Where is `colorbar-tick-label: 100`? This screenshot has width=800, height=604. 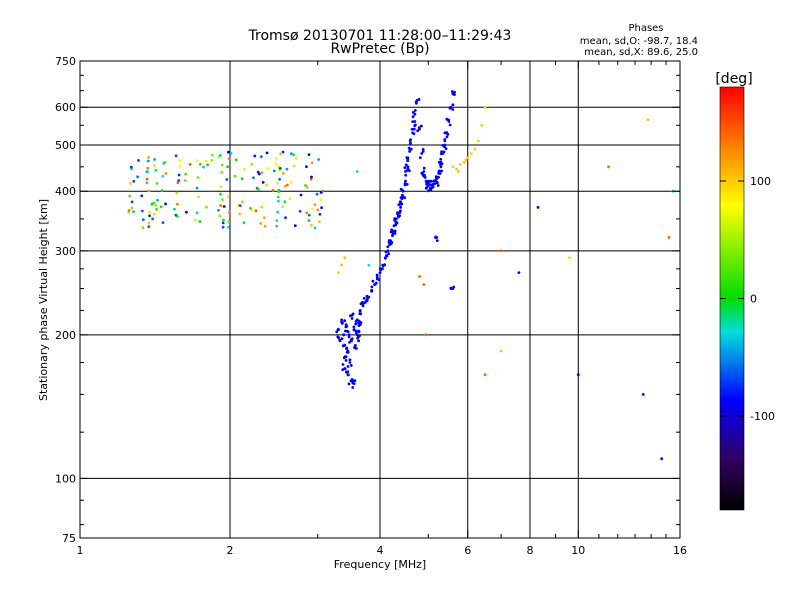 colorbar-tick-label: 100 is located at coordinates (760, 181).